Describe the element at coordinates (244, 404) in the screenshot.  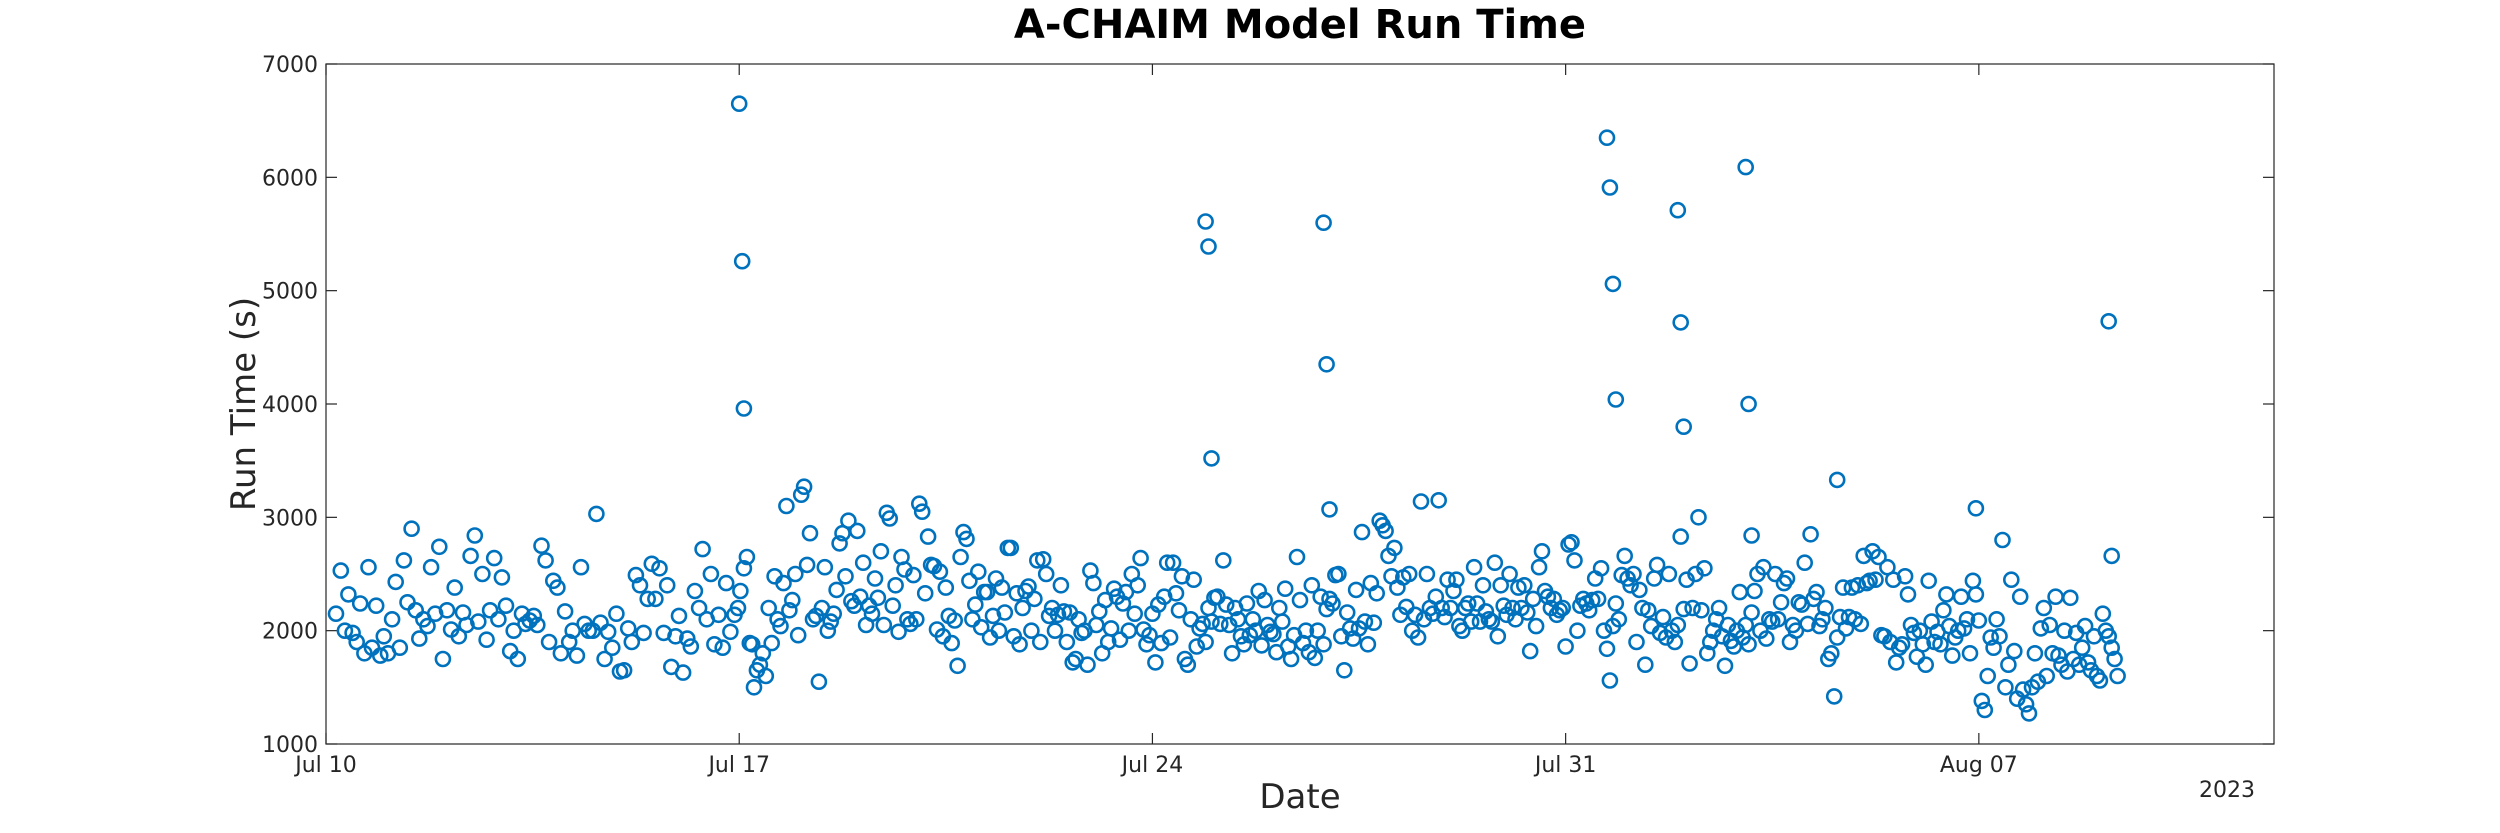
I see `y-axis-label: Run Time (s)` at that location.